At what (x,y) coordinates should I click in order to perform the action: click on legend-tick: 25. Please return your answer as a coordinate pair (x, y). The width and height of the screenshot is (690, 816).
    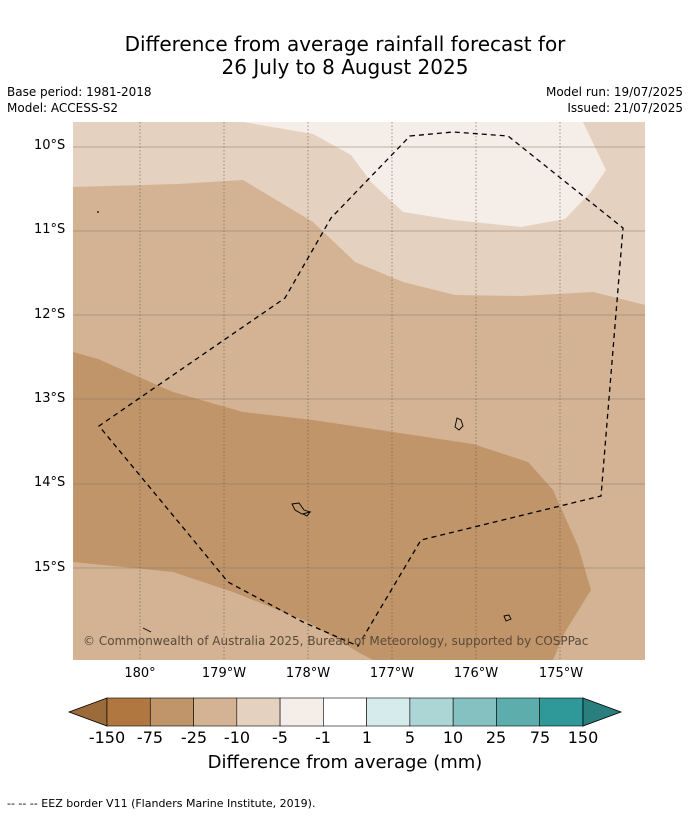
    Looking at the image, I should click on (496, 737).